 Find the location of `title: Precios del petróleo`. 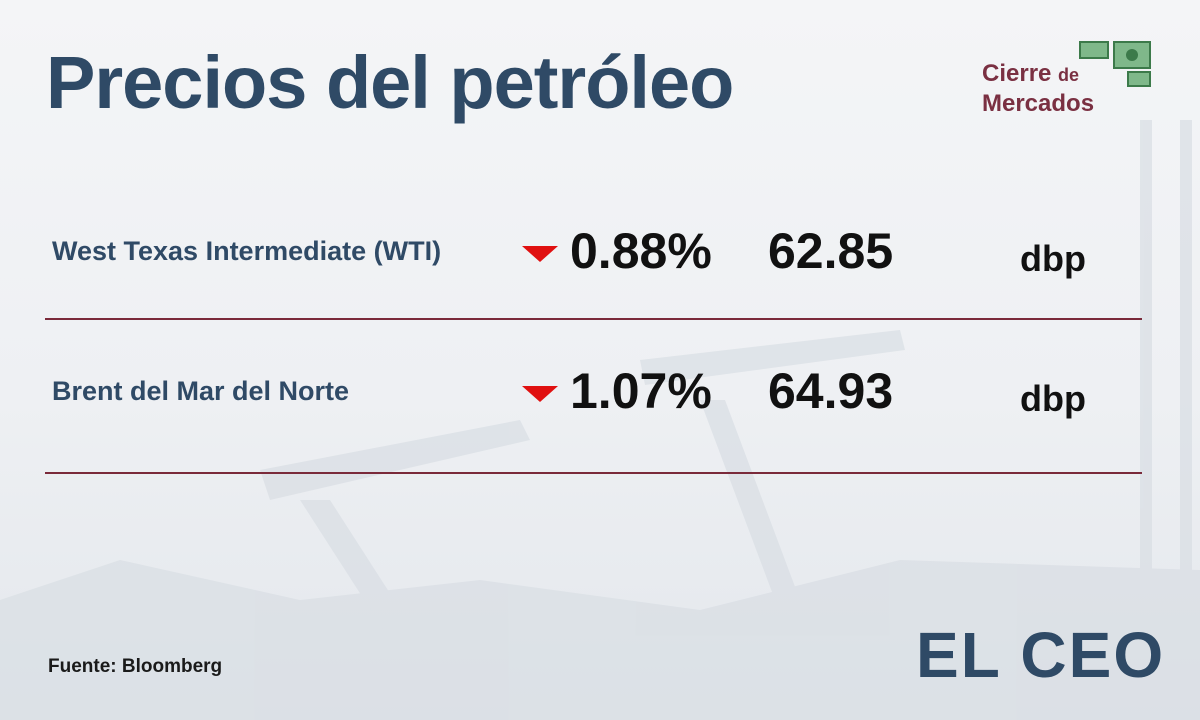

title: Precios del petróleo is located at coordinates (390, 82).